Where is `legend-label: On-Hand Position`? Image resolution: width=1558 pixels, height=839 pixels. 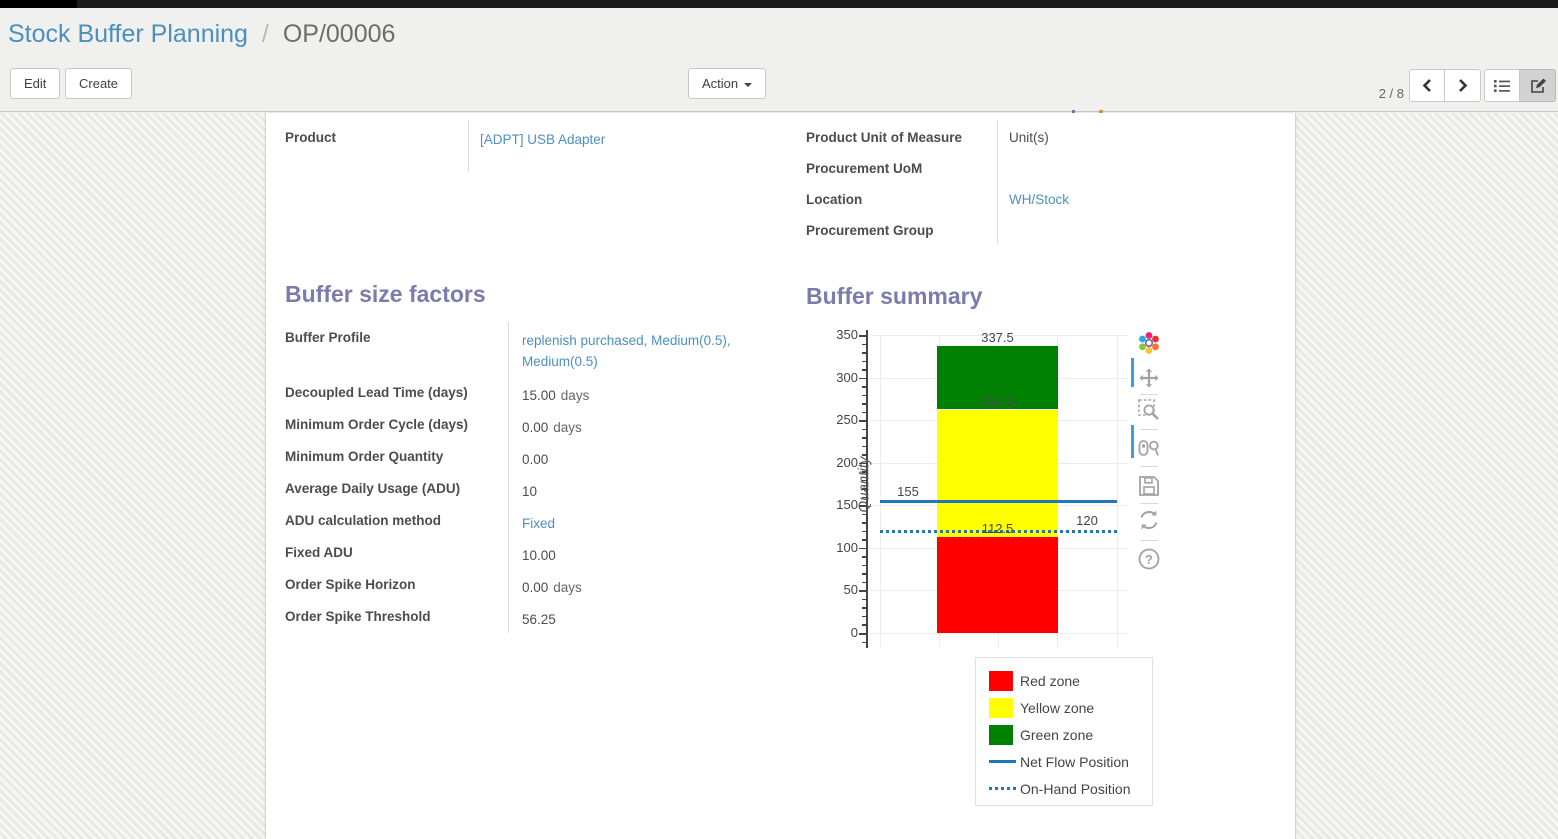 legend-label: On-Hand Position is located at coordinates (1075, 788).